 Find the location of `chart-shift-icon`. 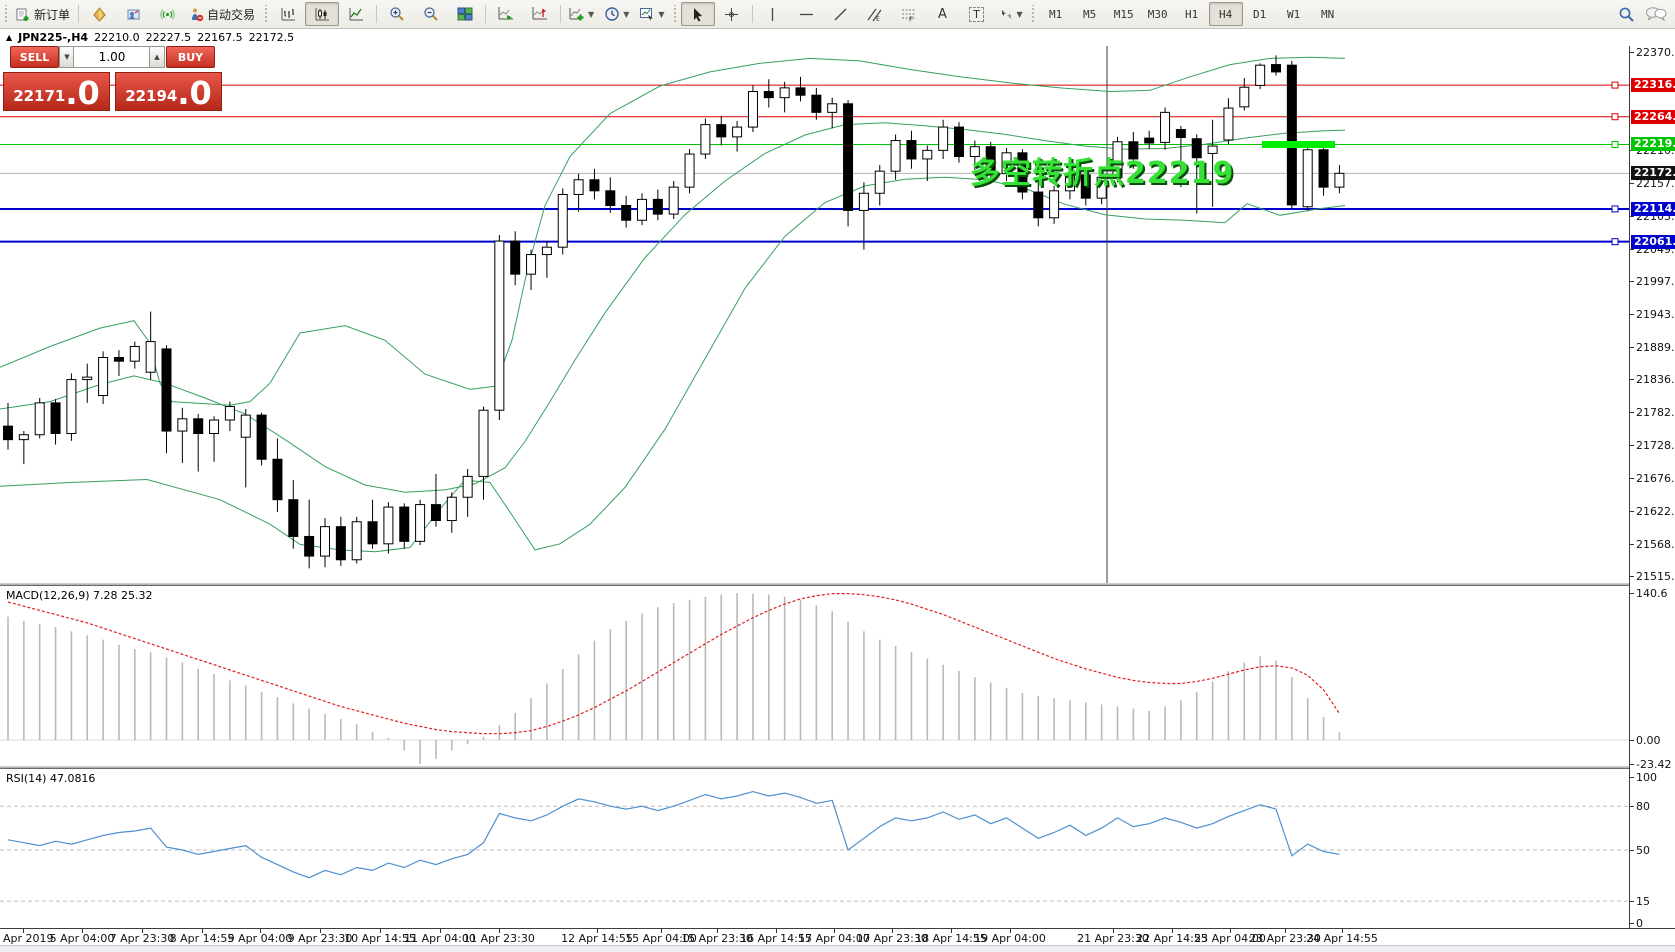

chart-shift-icon is located at coordinates (540, 14).